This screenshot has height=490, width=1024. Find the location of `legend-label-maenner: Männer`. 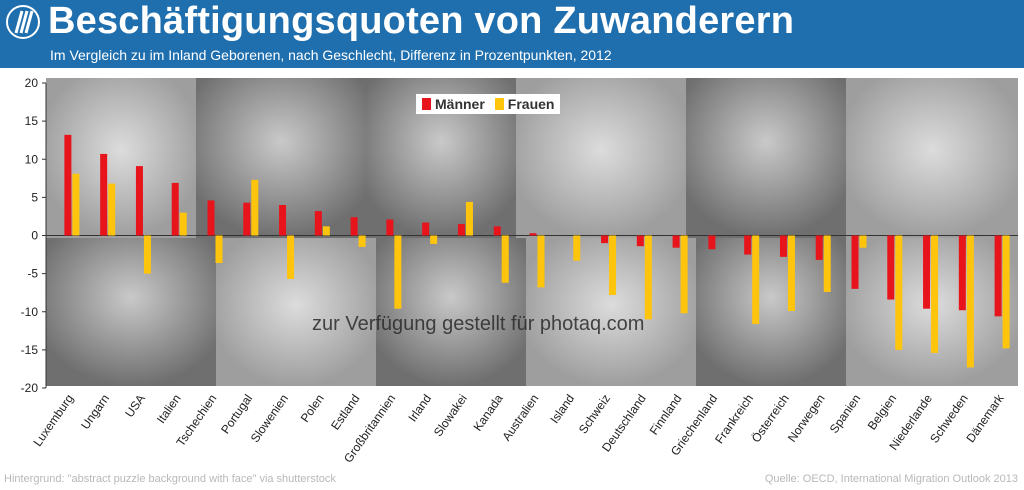

legend-label-maenner: Männer is located at coordinates (460, 104).